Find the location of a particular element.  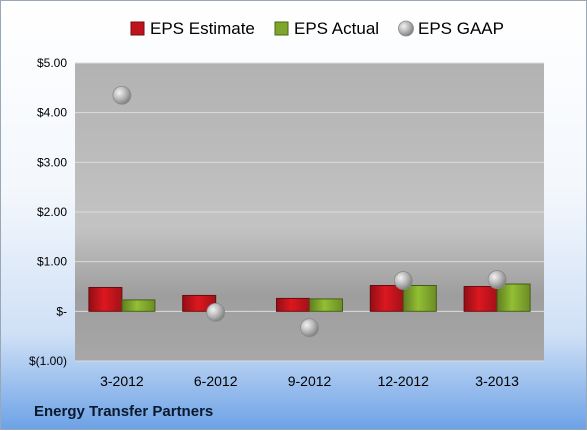

legend-estimate-swatch is located at coordinates (137, 28).